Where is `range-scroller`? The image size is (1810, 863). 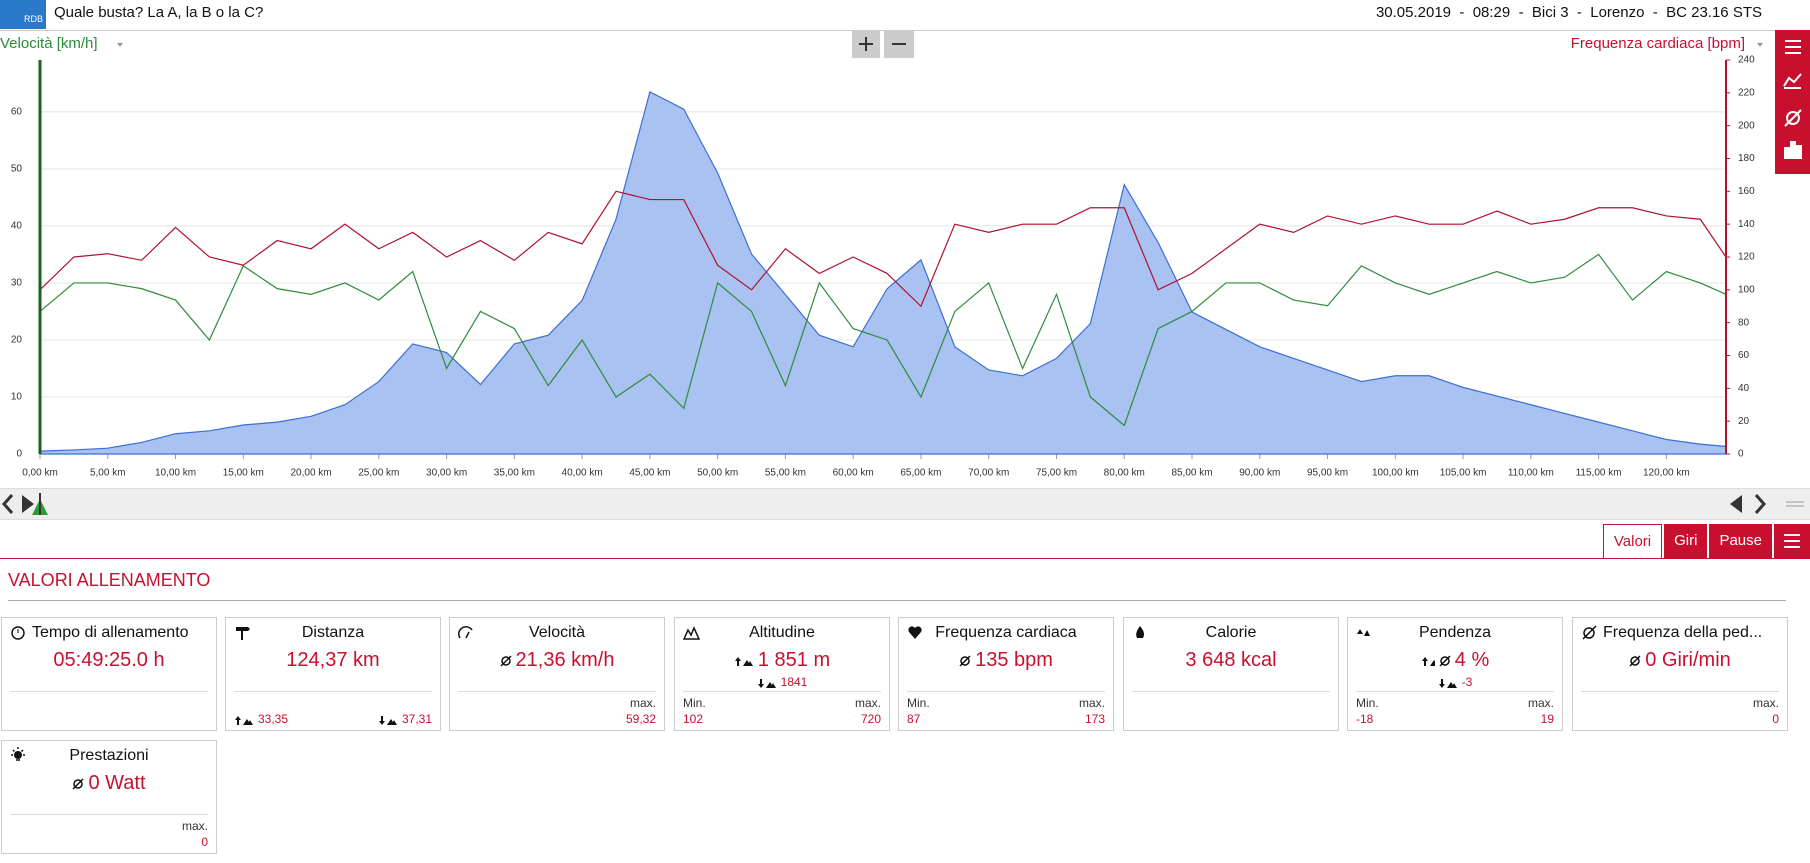 range-scroller is located at coordinates (905, 504).